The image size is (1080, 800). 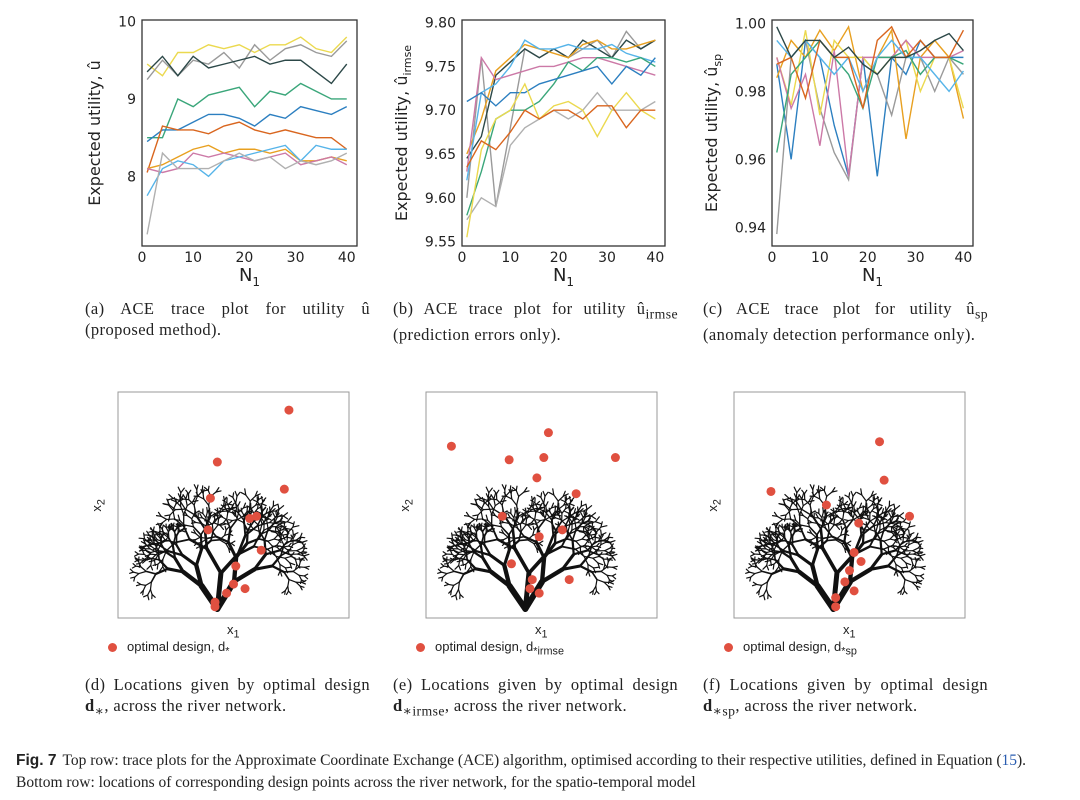 What do you see at coordinates (440, 24) in the screenshot?
I see `y-tick-label: 9.80` at bounding box center [440, 24].